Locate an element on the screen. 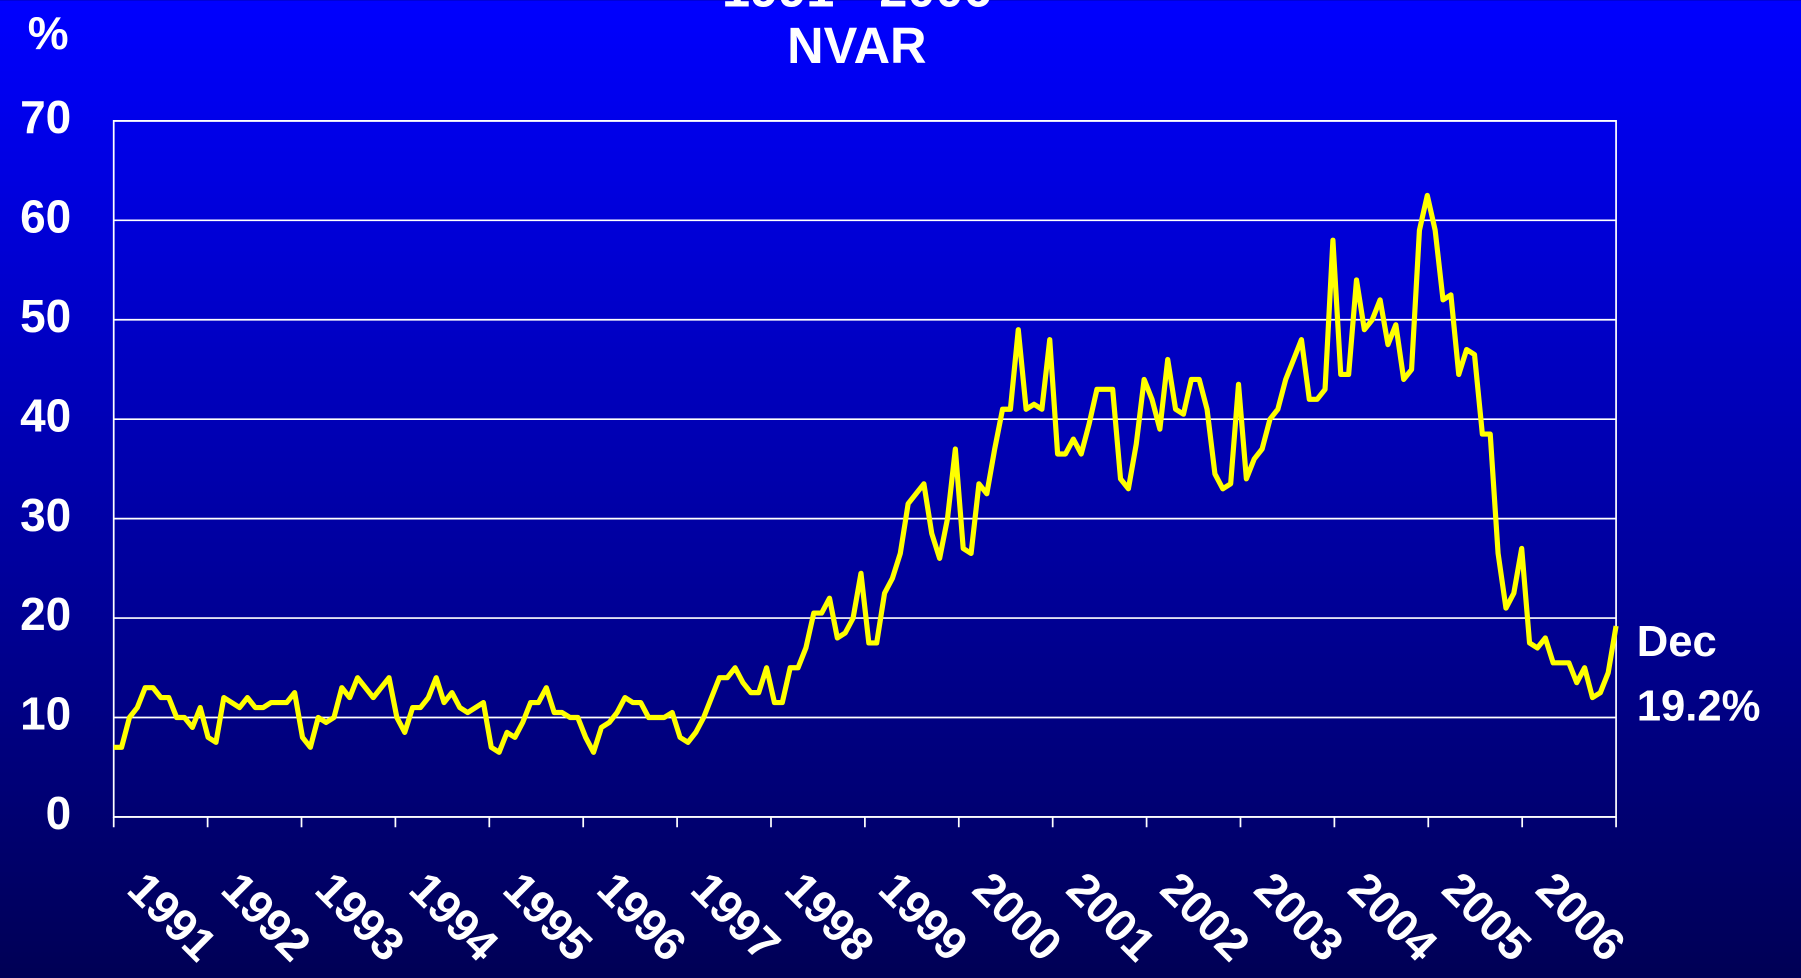 This screenshot has height=978, width=1801. y-tick-label: 10 is located at coordinates (45, 714).